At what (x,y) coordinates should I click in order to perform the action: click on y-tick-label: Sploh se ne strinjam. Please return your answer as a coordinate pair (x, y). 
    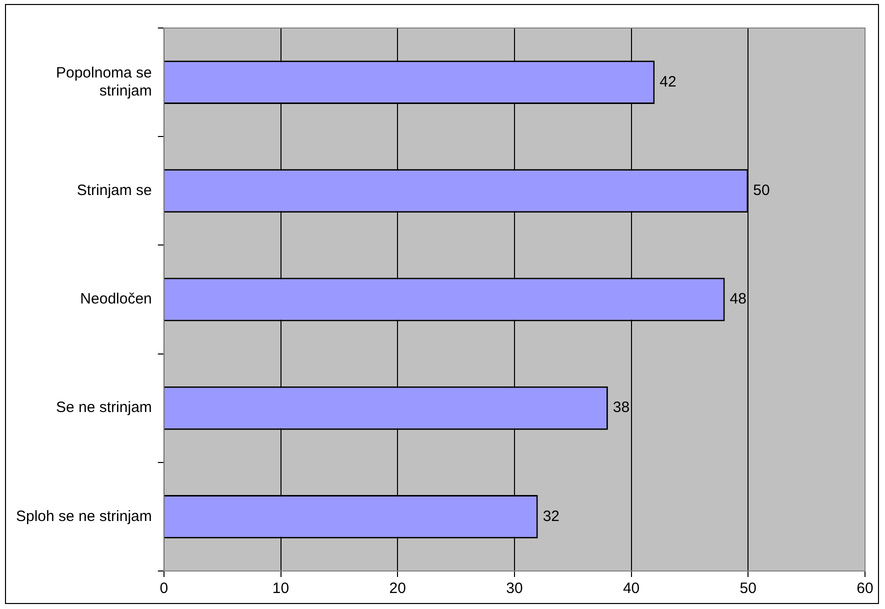
    Looking at the image, I should click on (84, 516).